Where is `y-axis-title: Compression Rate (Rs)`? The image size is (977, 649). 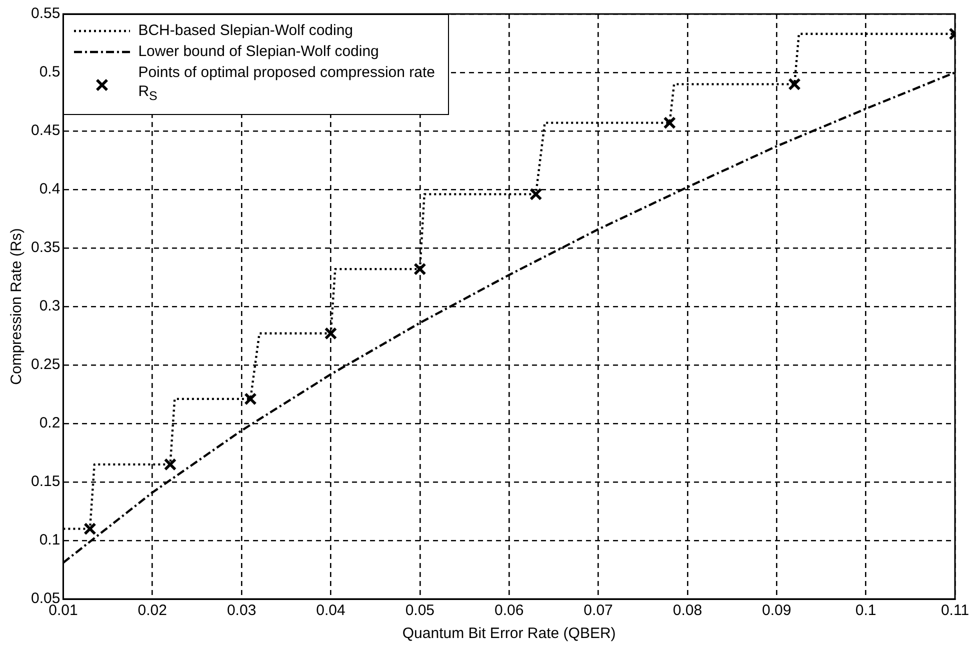 y-axis-title: Compression Rate (Rs) is located at coordinates (17, 306).